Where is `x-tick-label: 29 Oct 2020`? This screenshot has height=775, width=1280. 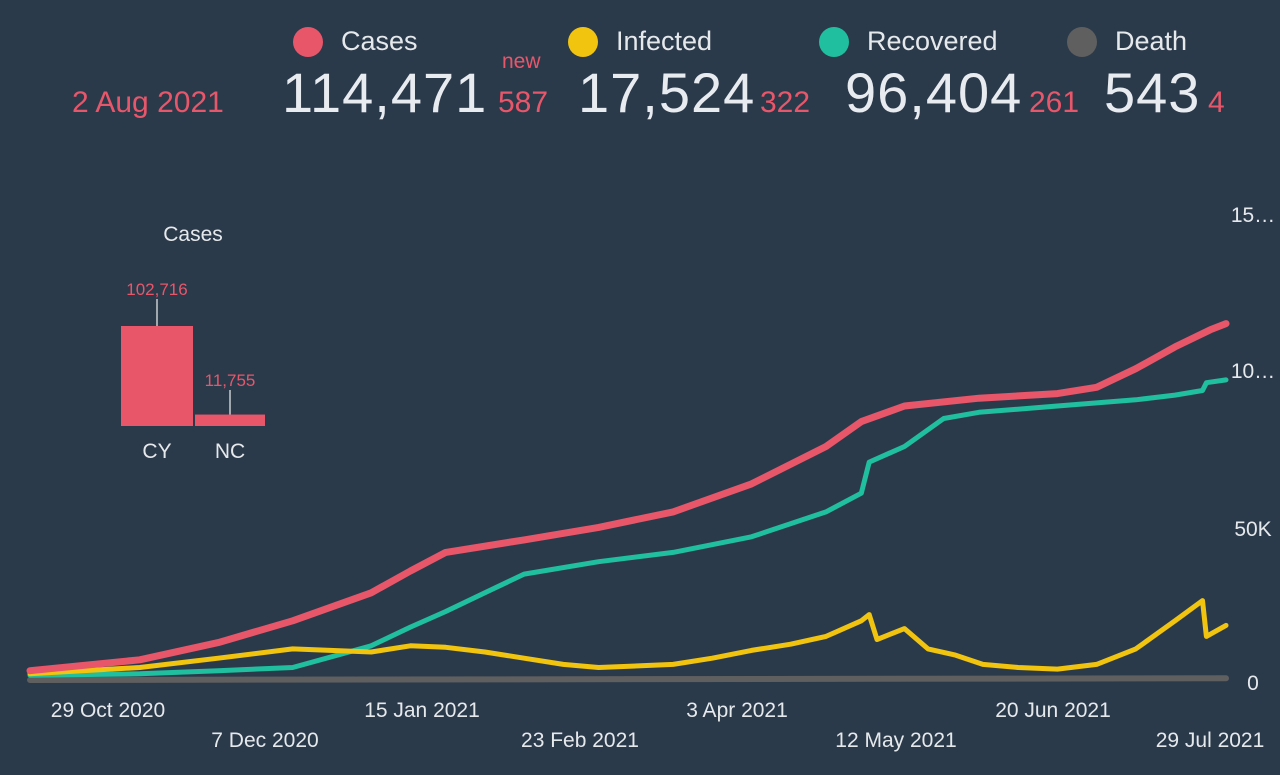 x-tick-label: 29 Oct 2020 is located at coordinates (108, 710).